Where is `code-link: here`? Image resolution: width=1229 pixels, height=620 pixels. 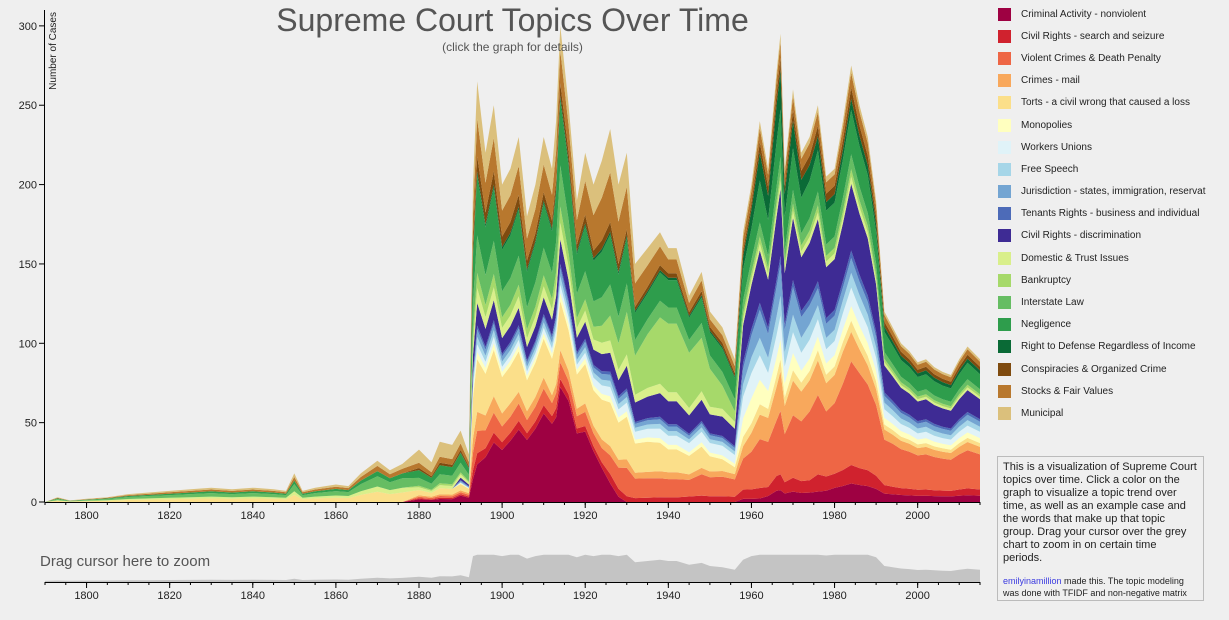 code-link: here is located at coordinates (1159, 600).